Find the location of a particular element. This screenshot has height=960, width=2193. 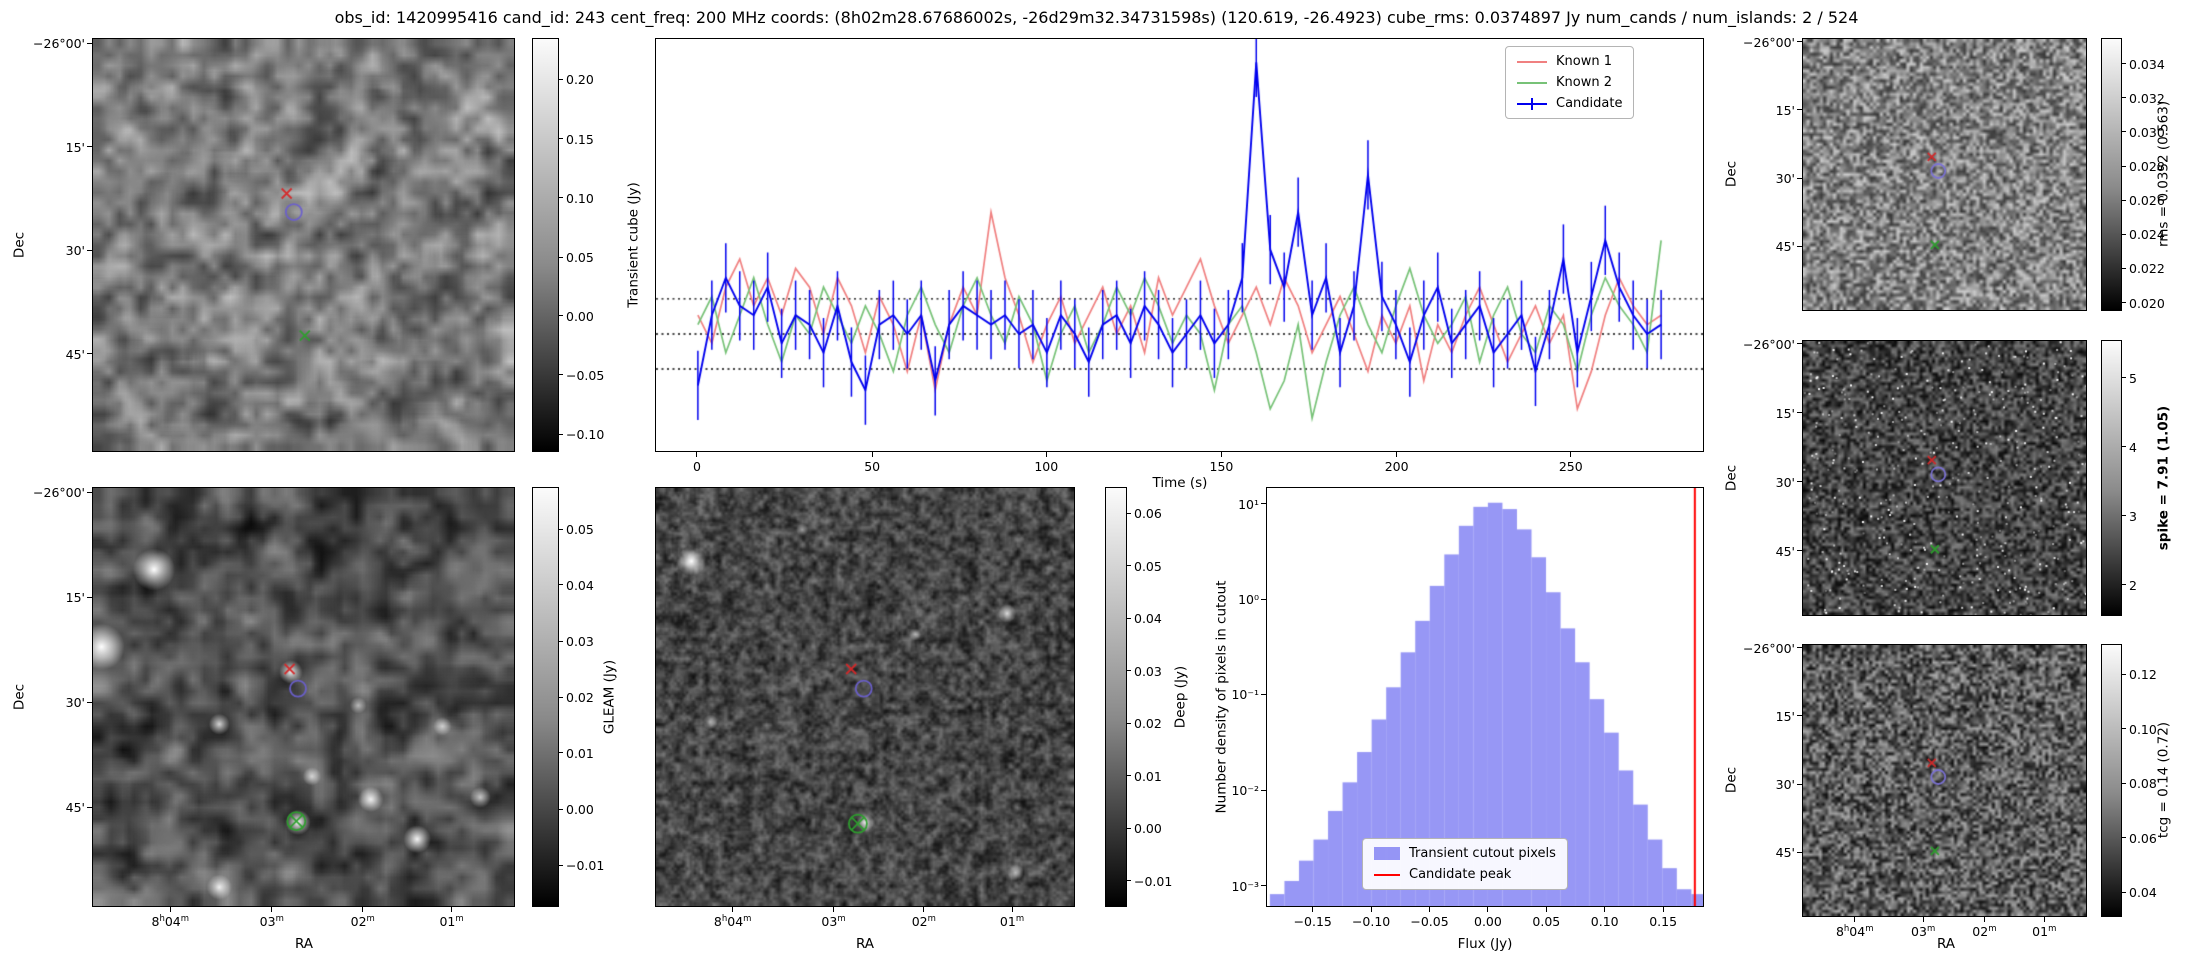

colorbar-tick-label: 0.032 is located at coordinates (2147, 98).